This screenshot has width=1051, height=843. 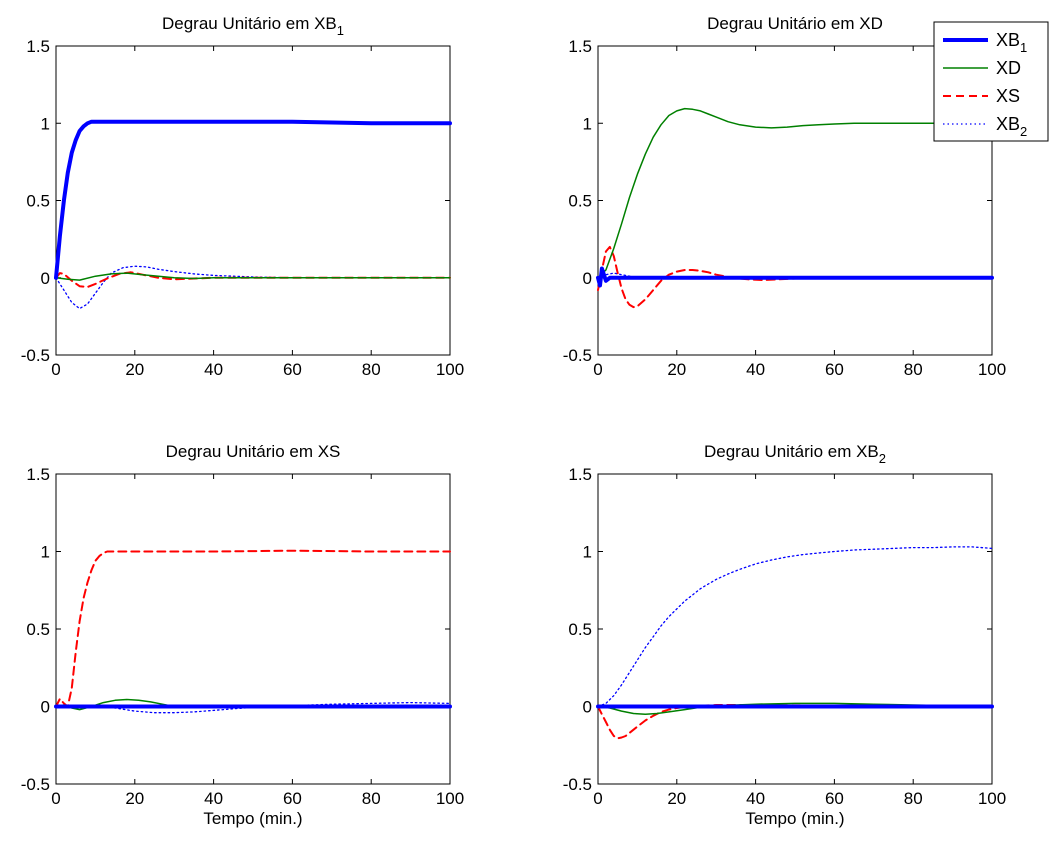 I want to click on chart-title-main: Degrau Unitário em XD, so click(x=795, y=23).